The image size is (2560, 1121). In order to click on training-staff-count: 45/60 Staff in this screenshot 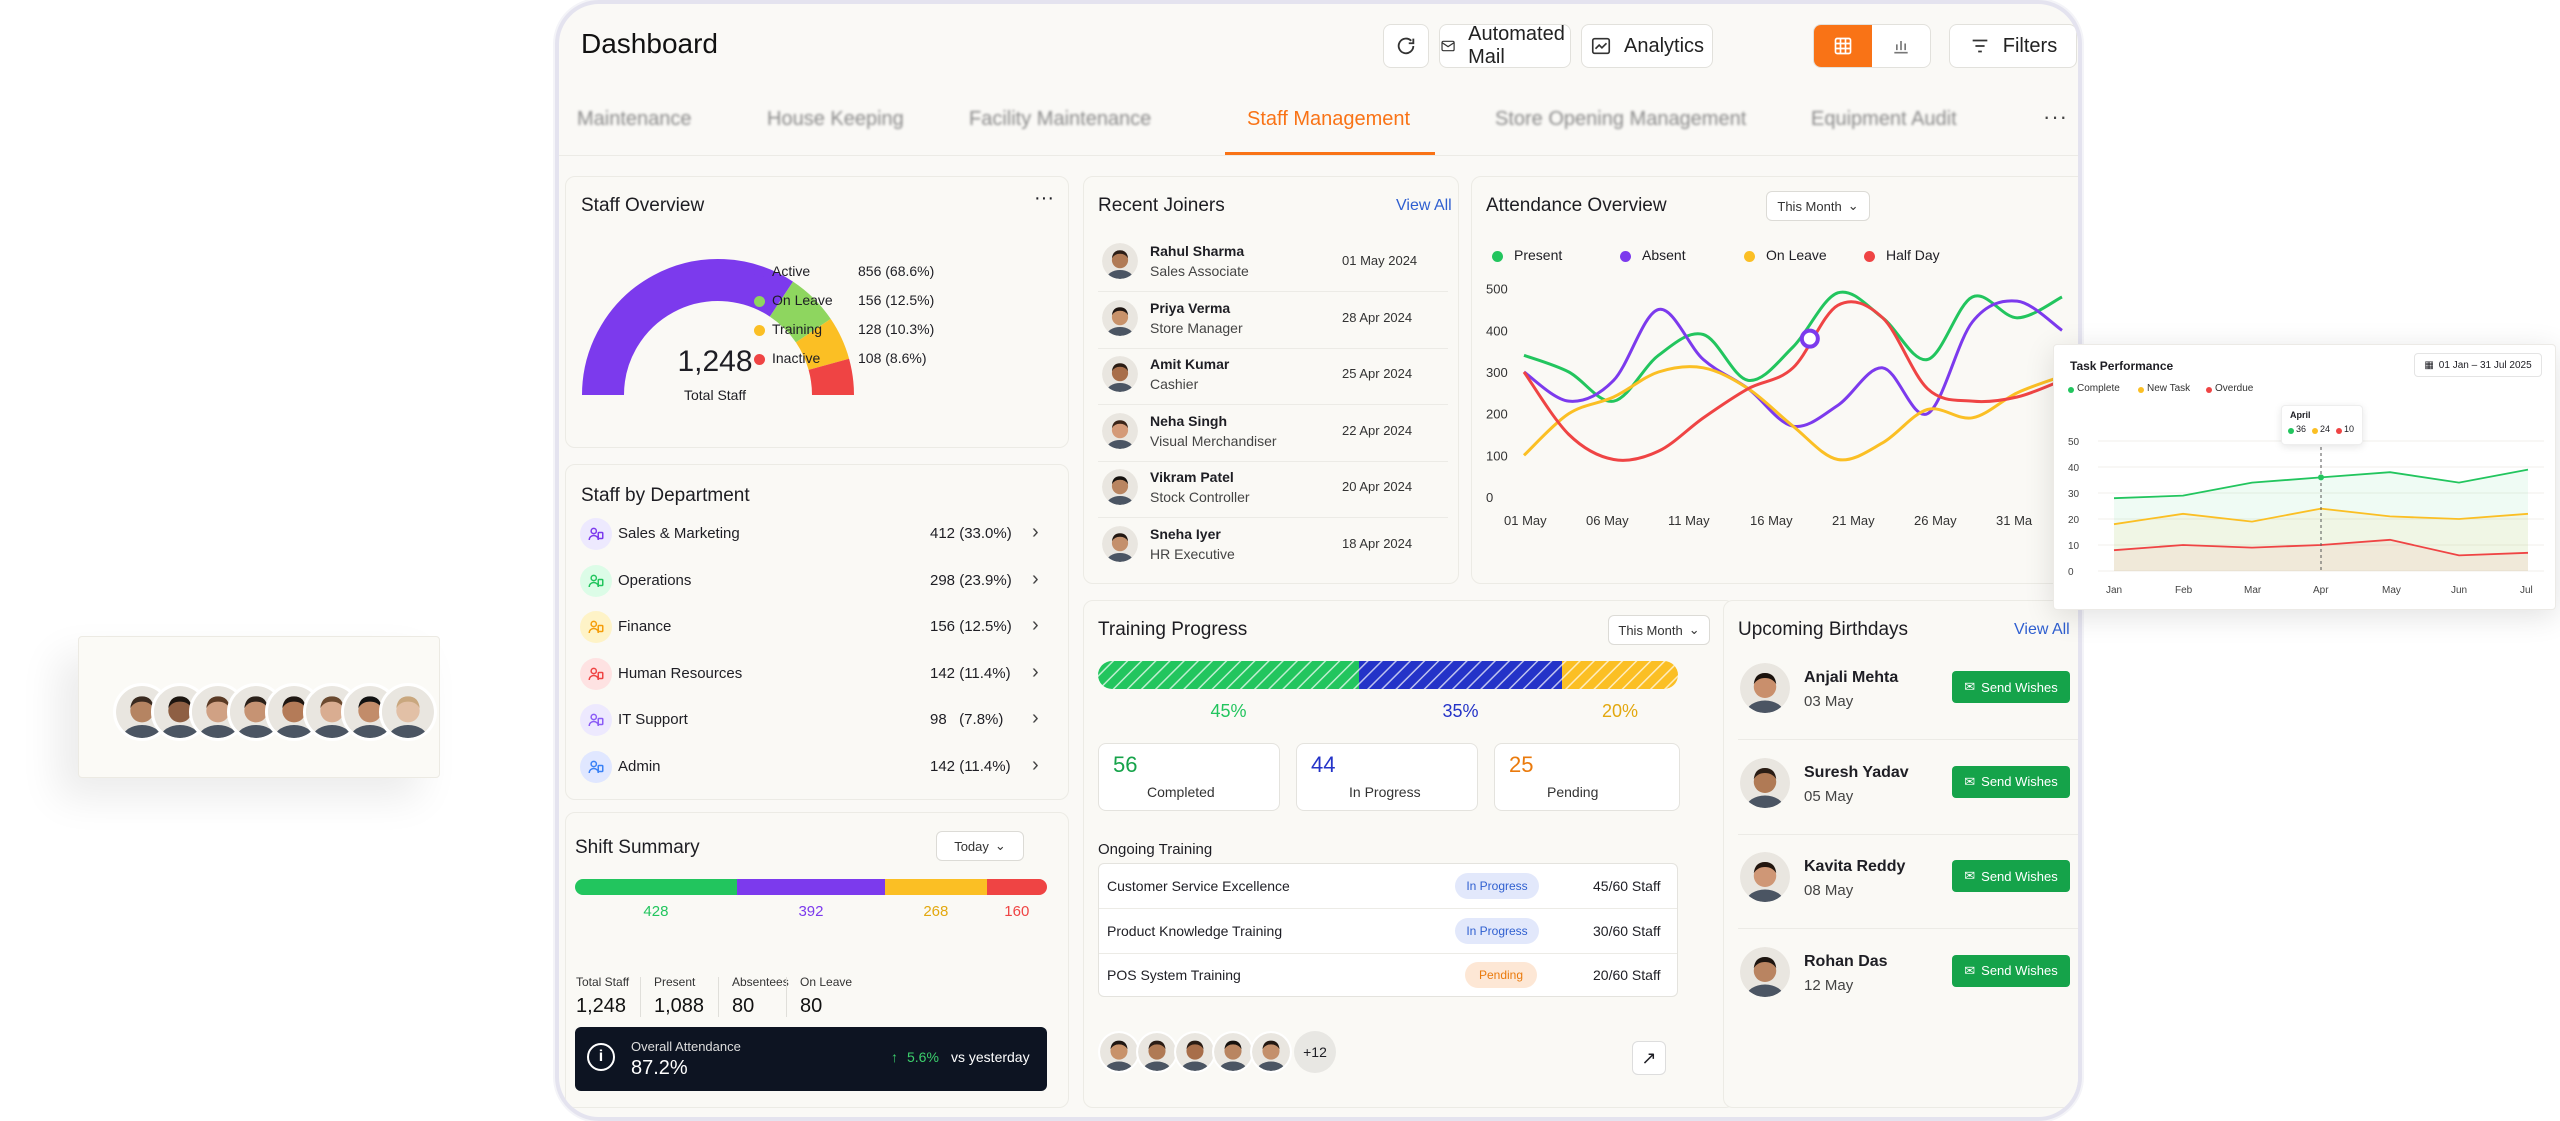, I will do `click(1627, 886)`.